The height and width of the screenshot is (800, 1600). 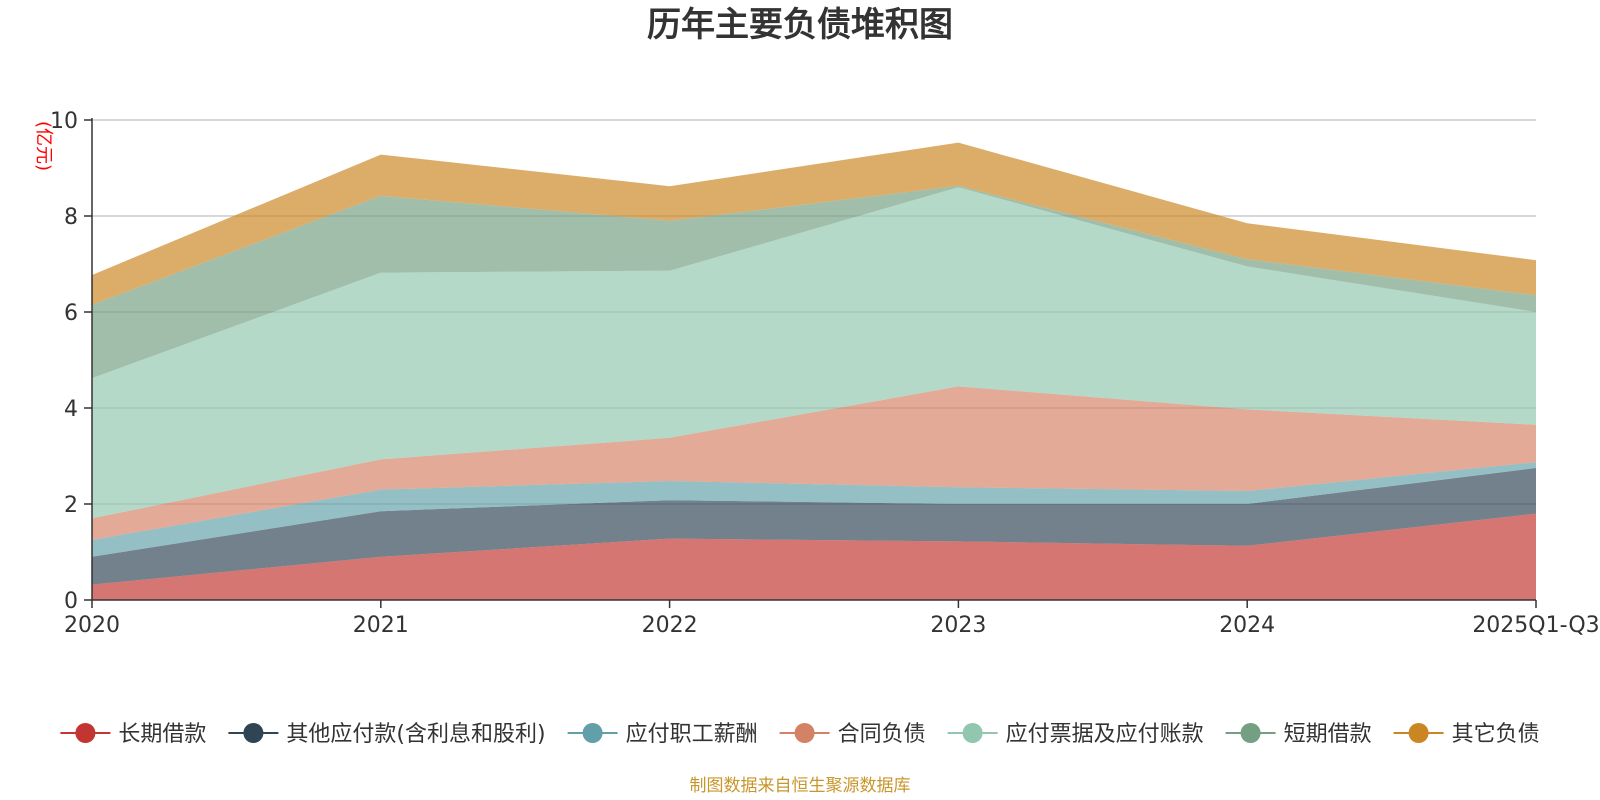 I want to click on legend-label: 其他应付款(含利息和股利), so click(x=415, y=734).